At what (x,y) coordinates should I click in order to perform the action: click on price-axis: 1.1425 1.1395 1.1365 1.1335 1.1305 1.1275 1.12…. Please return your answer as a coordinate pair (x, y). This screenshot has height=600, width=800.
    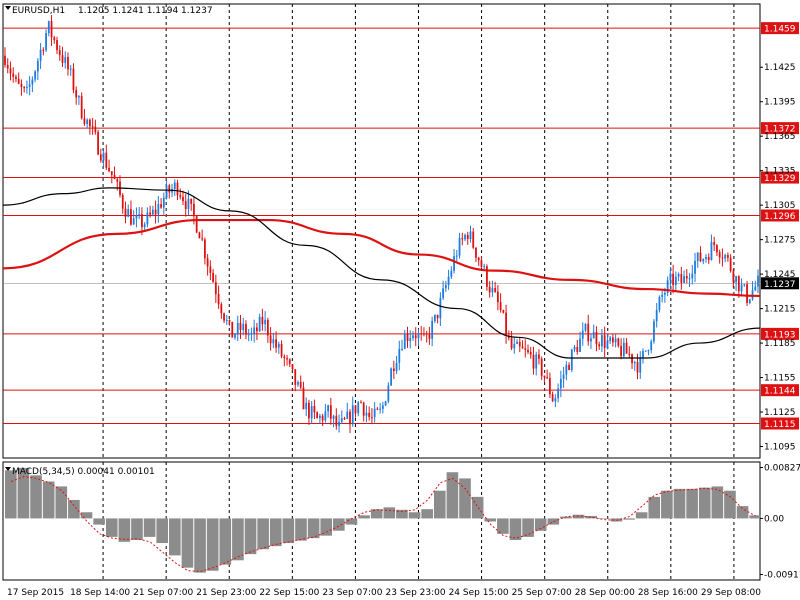
    Looking at the image, I should click on (779, 258).